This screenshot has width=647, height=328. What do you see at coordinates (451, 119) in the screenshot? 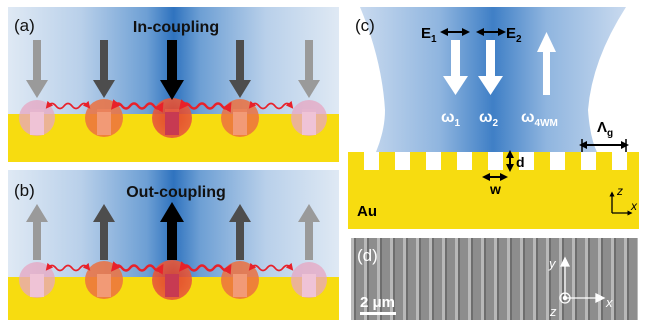
I see `omega1-label: ω1` at bounding box center [451, 119].